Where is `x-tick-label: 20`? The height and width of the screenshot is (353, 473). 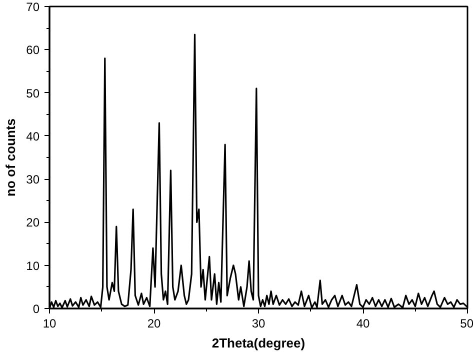
x-tick-label: 20 is located at coordinates (154, 323).